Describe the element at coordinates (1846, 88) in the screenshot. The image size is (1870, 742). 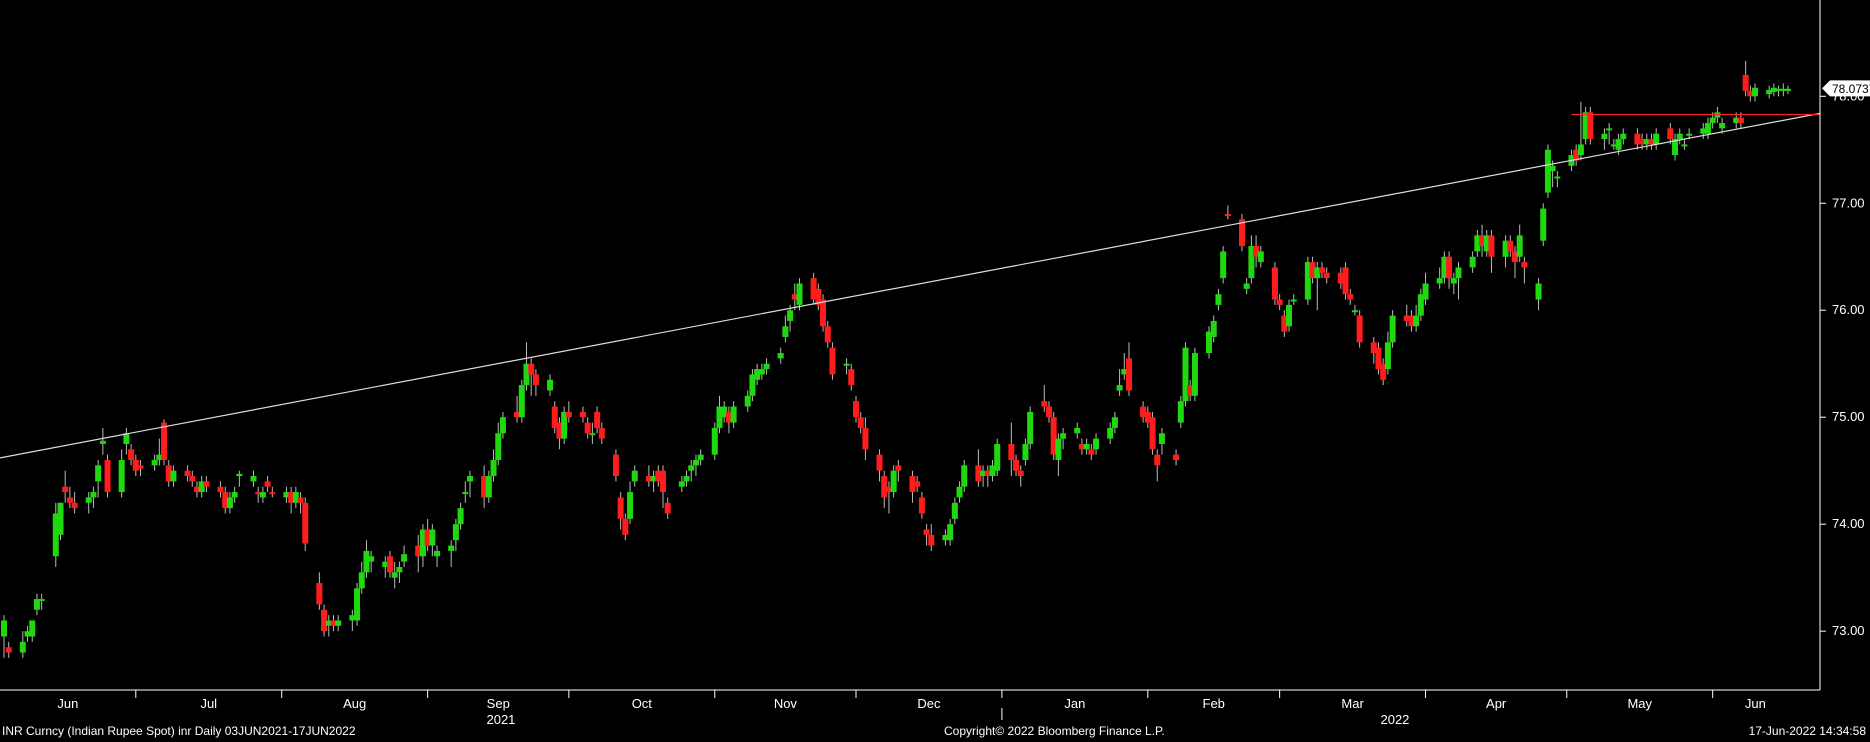
I see `last-price-badge-shape` at that location.